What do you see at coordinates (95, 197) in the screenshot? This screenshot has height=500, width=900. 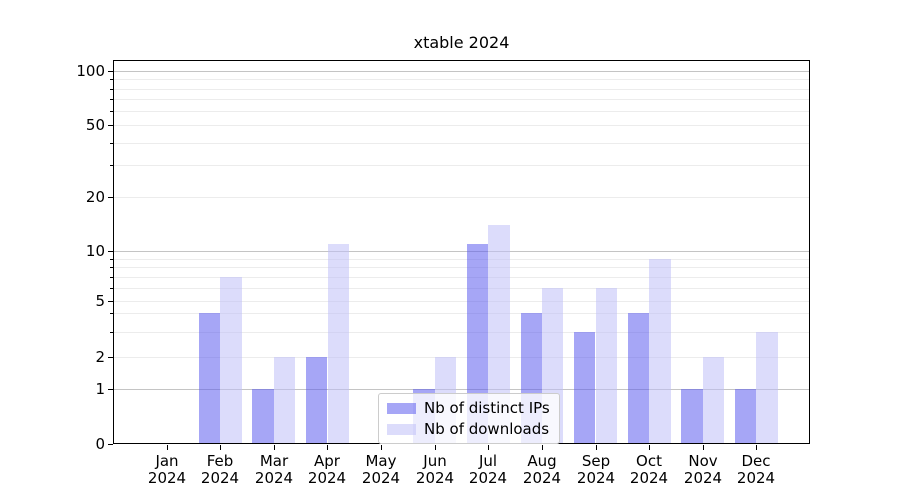 I see `y-tick-label: 20` at bounding box center [95, 197].